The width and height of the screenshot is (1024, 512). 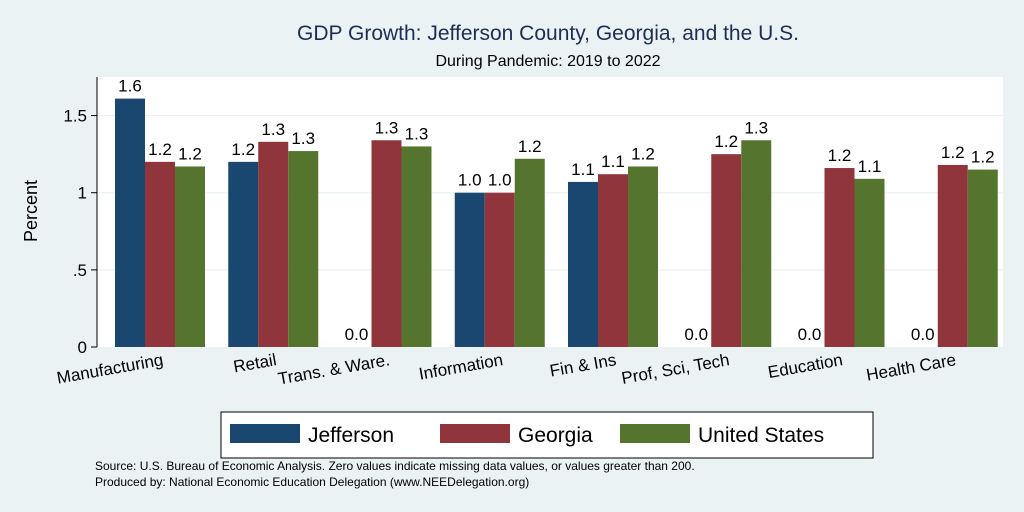 What do you see at coordinates (675, 369) in the screenshot?
I see `x-tick-label-prof-sci-tech: Prof, Sci, Tech` at bounding box center [675, 369].